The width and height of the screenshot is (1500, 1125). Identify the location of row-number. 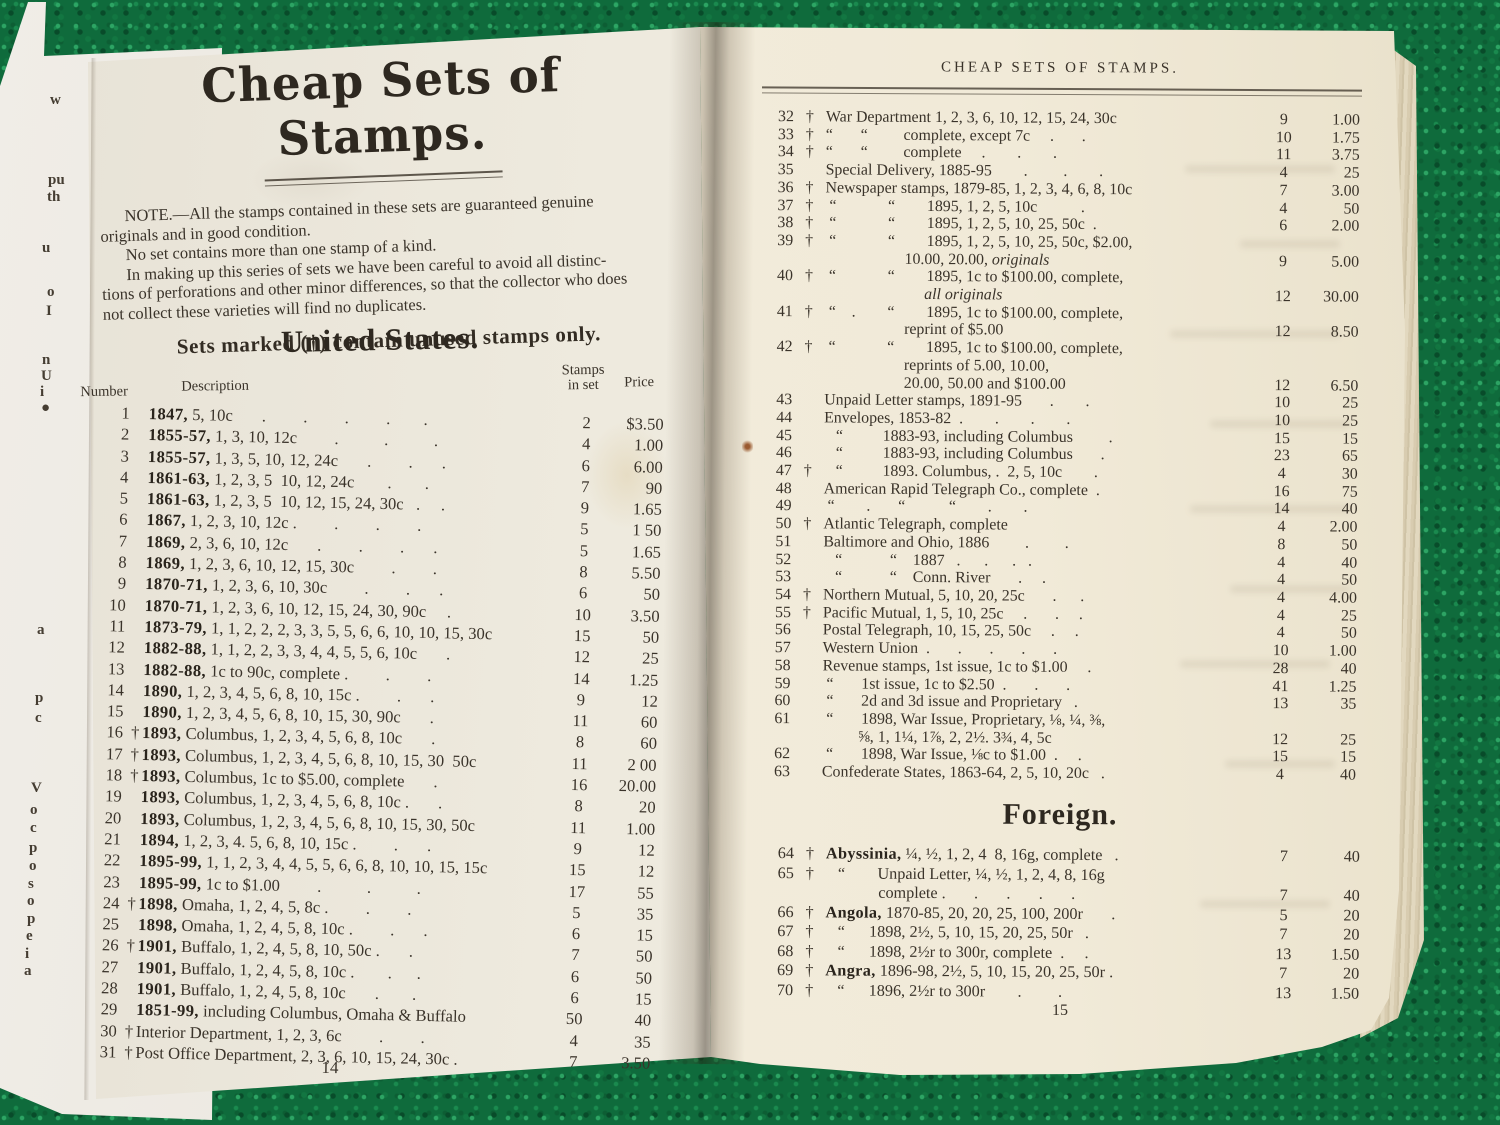
(781, 259).